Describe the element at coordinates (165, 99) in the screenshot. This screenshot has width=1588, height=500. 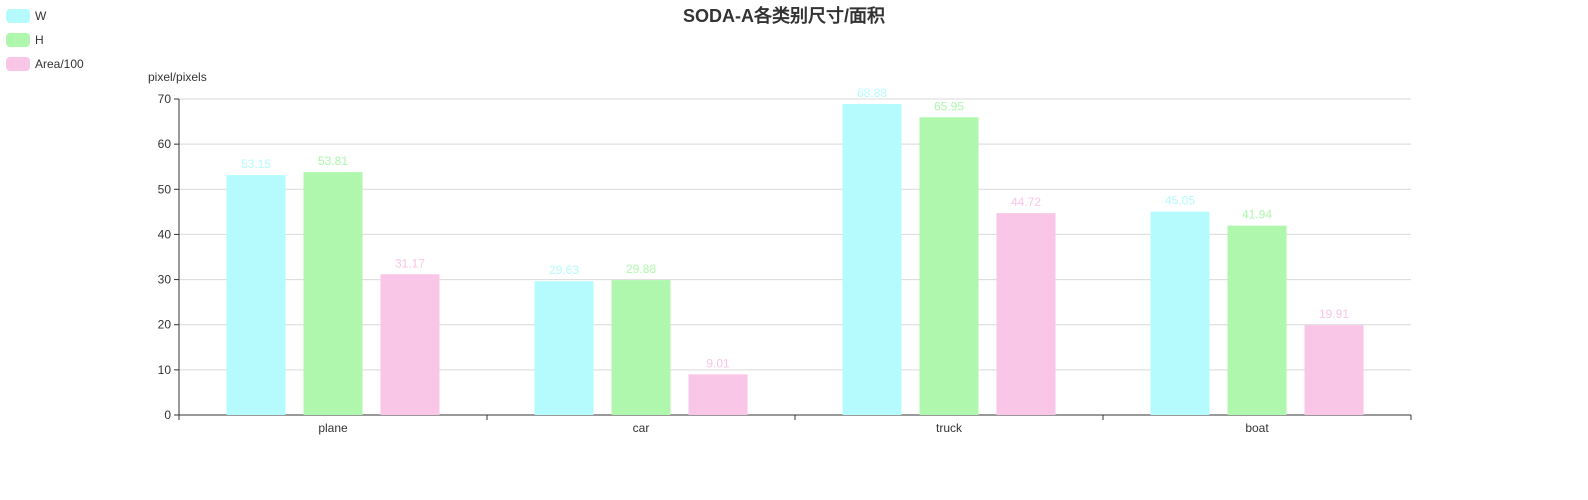
I see `y-tick-label: 70` at that location.